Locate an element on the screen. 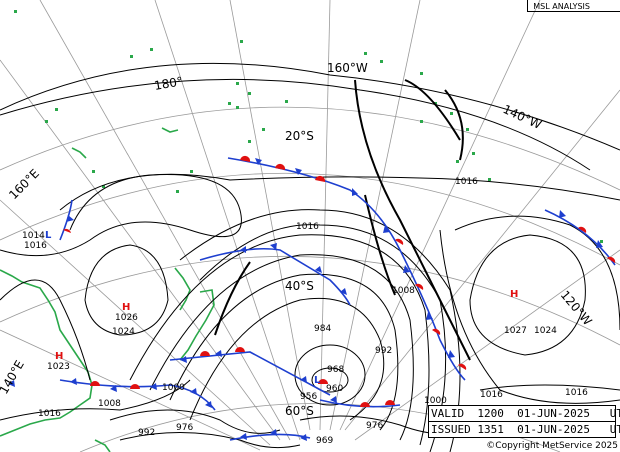 The image size is (620, 452). lon-label-180: 180° is located at coordinates (168, 83).